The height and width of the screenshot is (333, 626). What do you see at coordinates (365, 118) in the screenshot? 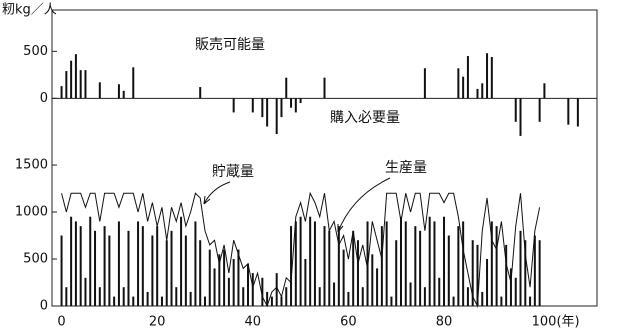
I see `annotation: 購入必要量` at bounding box center [365, 118].